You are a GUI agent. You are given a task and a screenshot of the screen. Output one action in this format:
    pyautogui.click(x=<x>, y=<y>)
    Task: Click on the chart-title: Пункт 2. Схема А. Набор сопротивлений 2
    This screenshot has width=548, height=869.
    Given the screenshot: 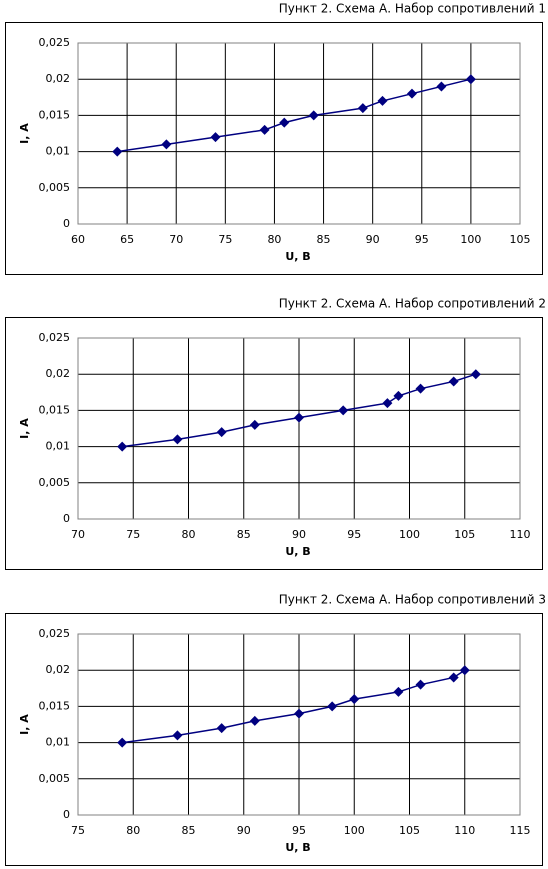 What is the action you would take?
    pyautogui.click(x=412, y=304)
    